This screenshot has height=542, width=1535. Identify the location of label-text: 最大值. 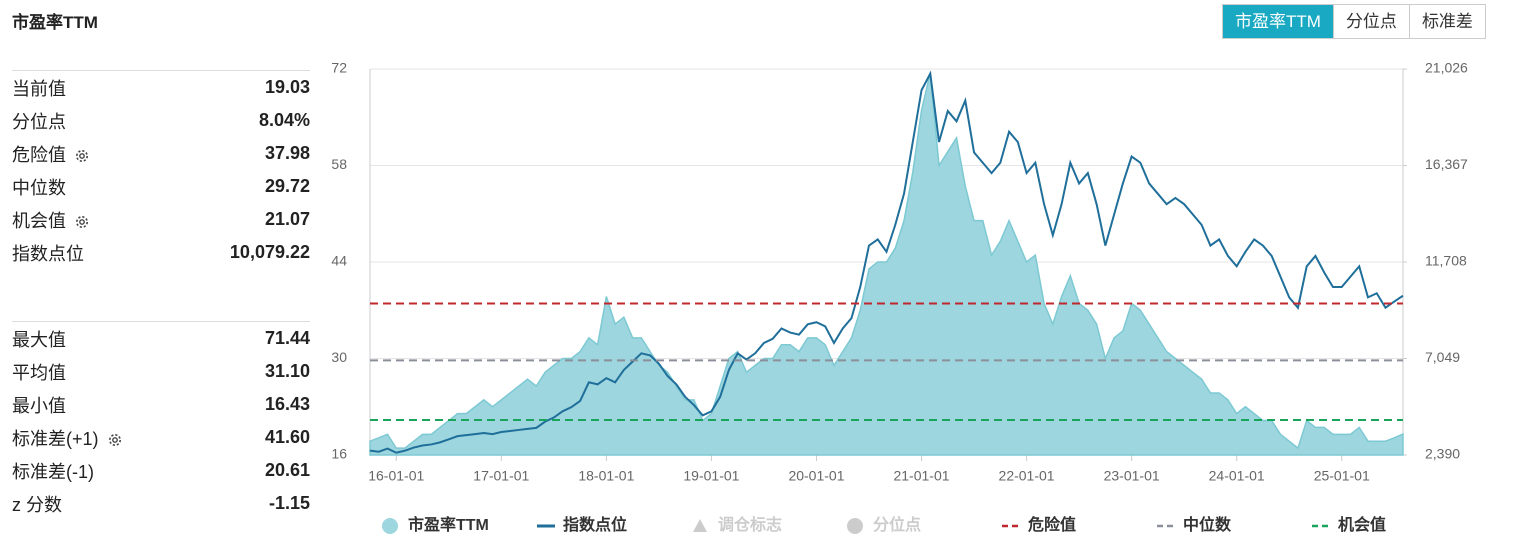
(39, 339).